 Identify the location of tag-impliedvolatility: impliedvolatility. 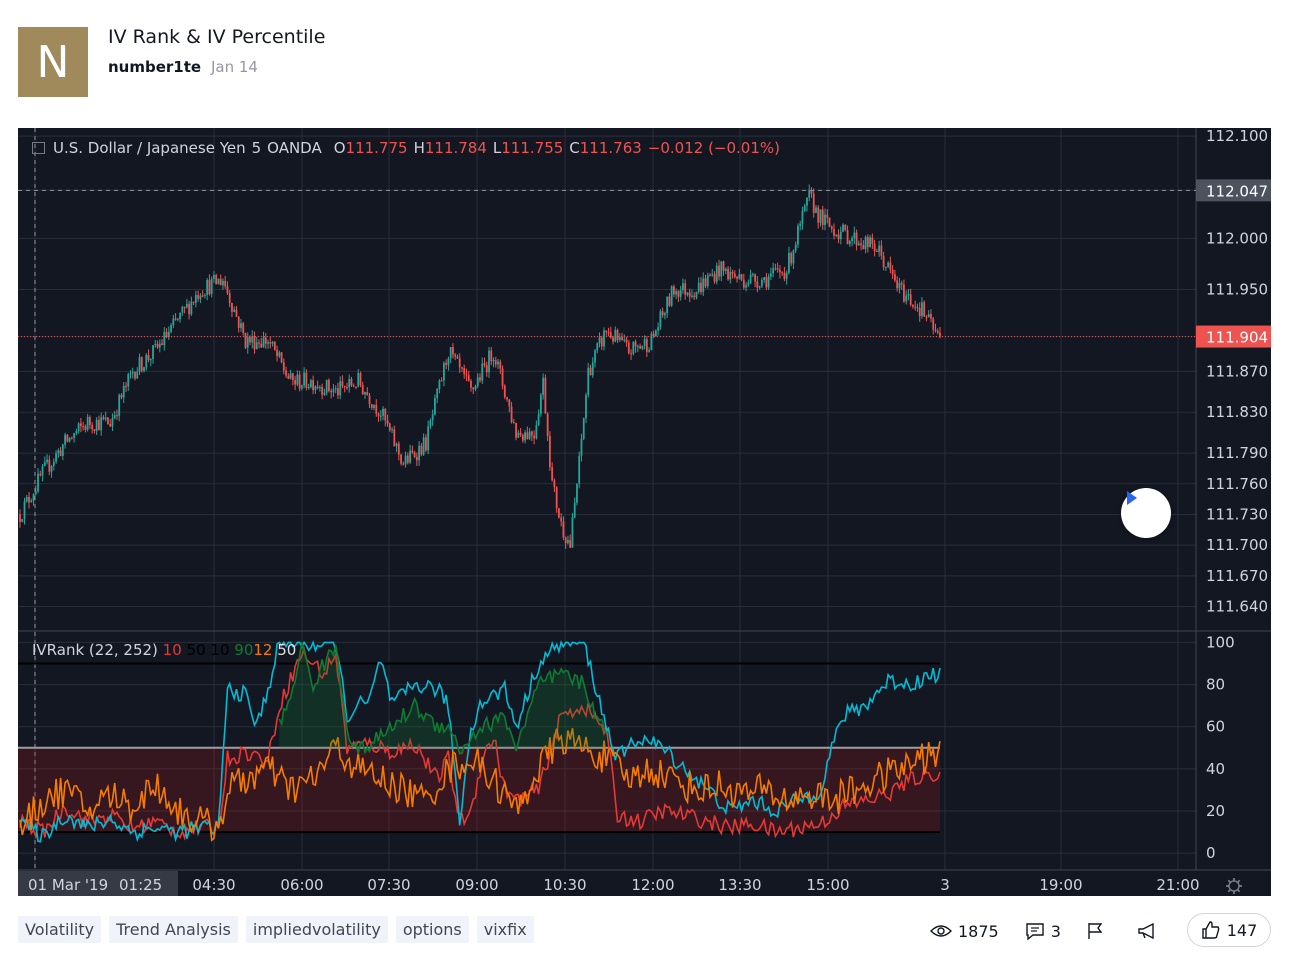
(316, 929).